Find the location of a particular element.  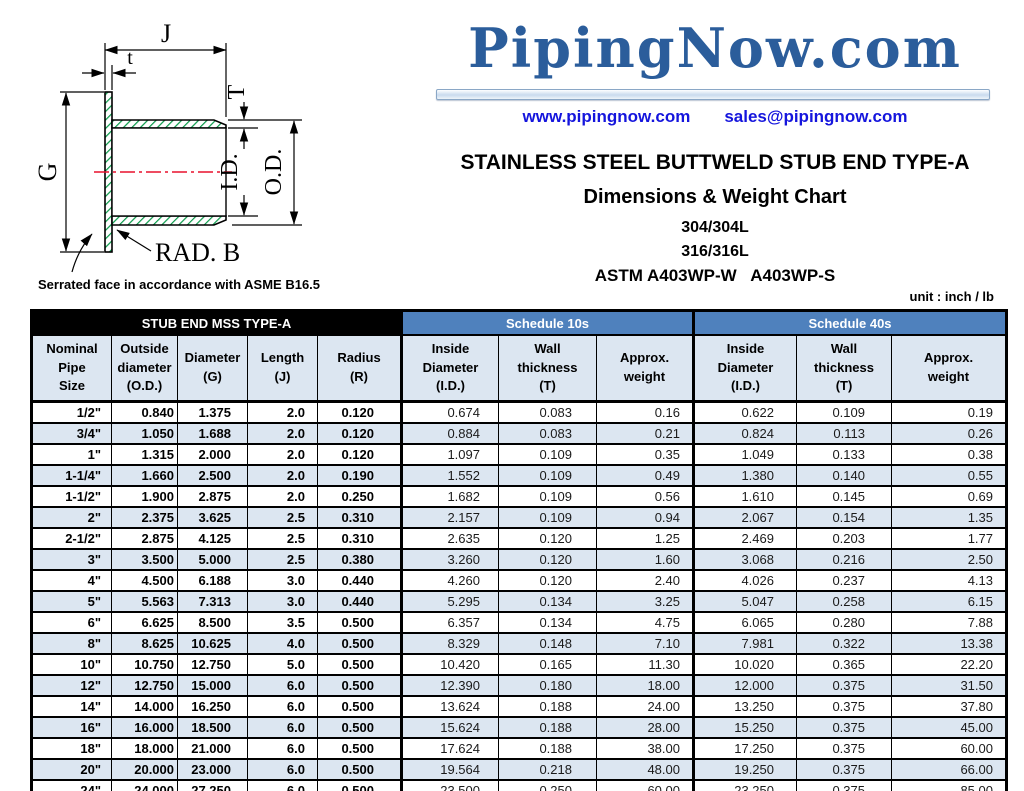

col-sch40-inside-diameter-cell: 10.020 is located at coordinates (744, 664).